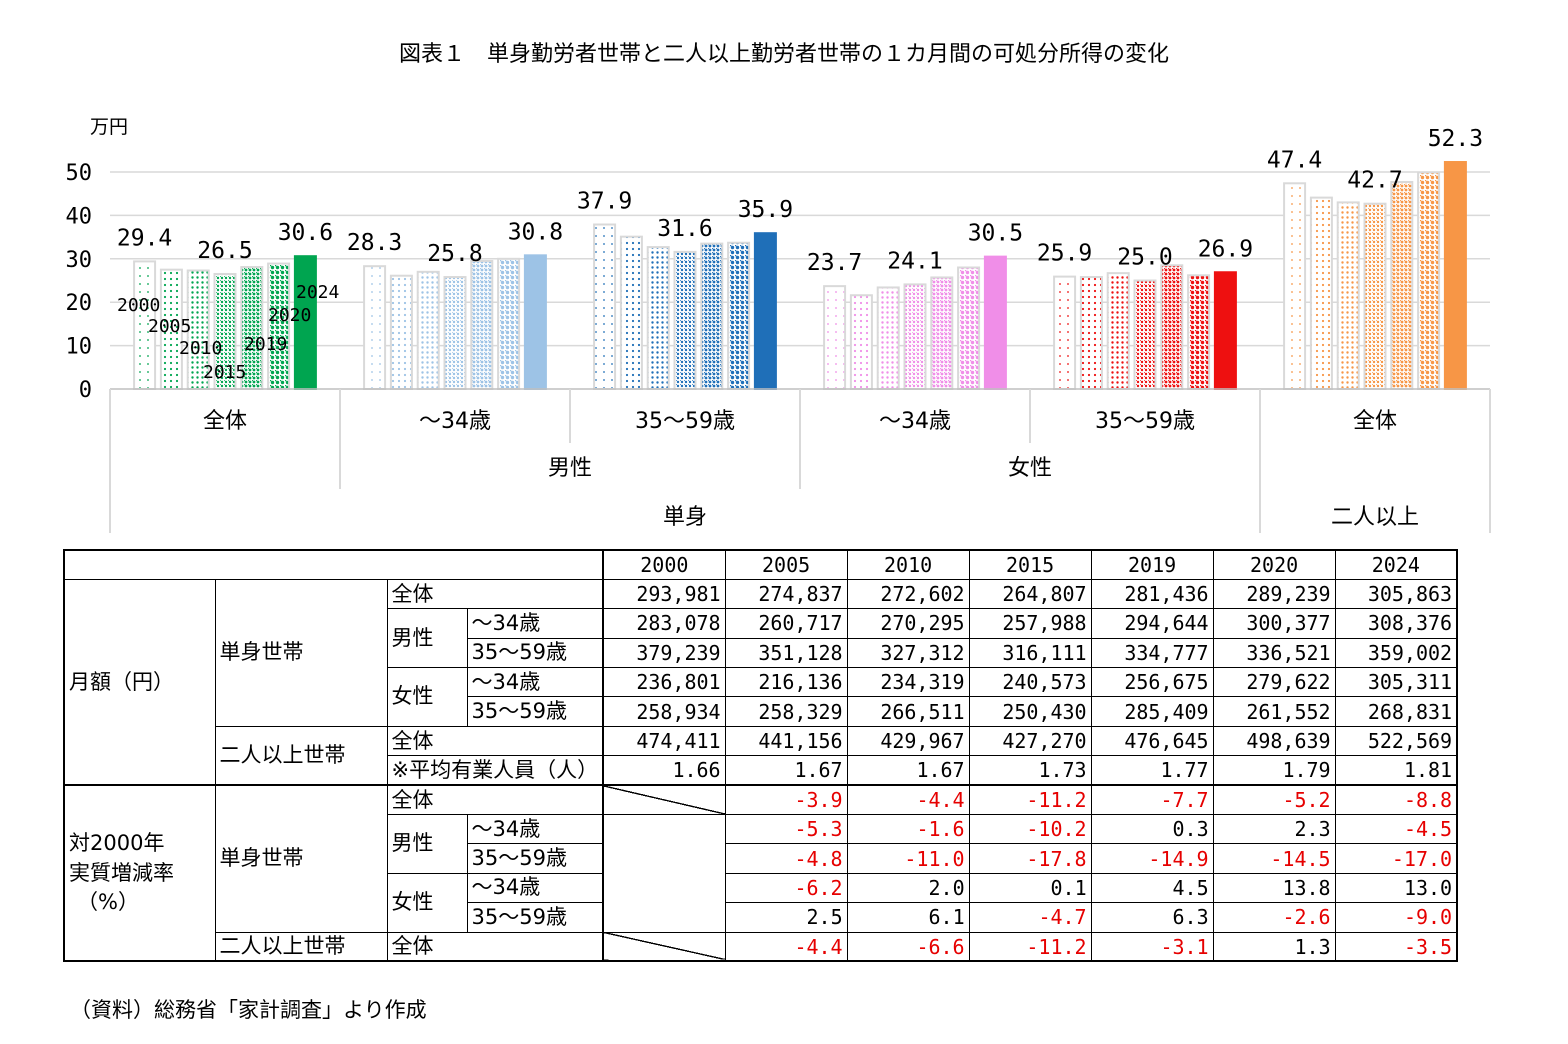 The image size is (1568, 1044). I want to click on table-cell: 429,967, so click(908, 741).